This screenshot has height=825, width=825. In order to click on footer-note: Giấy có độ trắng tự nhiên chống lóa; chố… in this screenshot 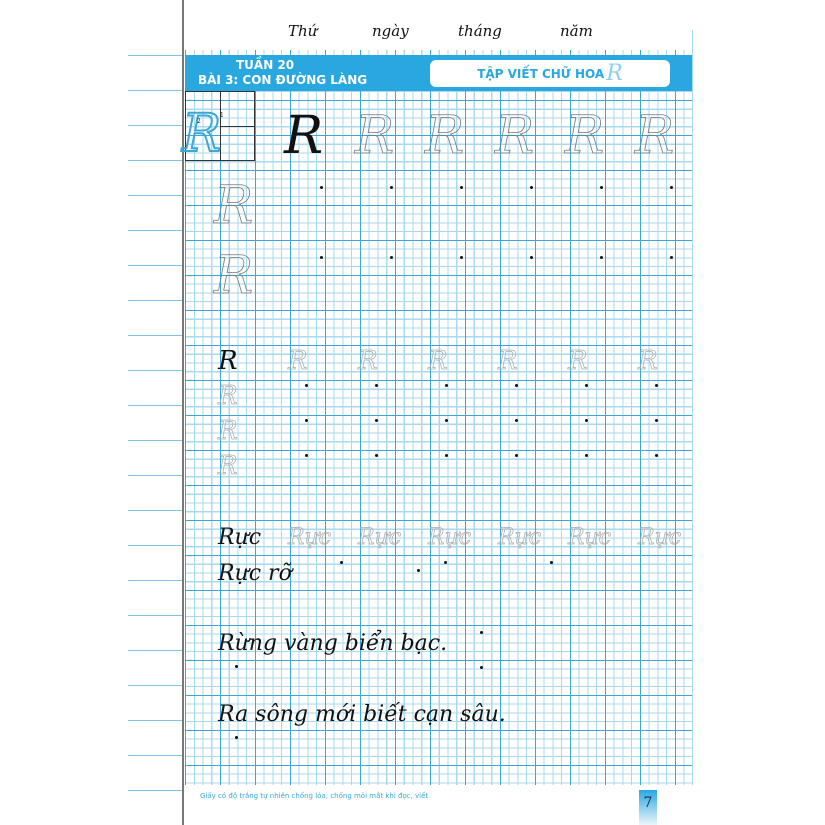, I will do `click(314, 796)`.